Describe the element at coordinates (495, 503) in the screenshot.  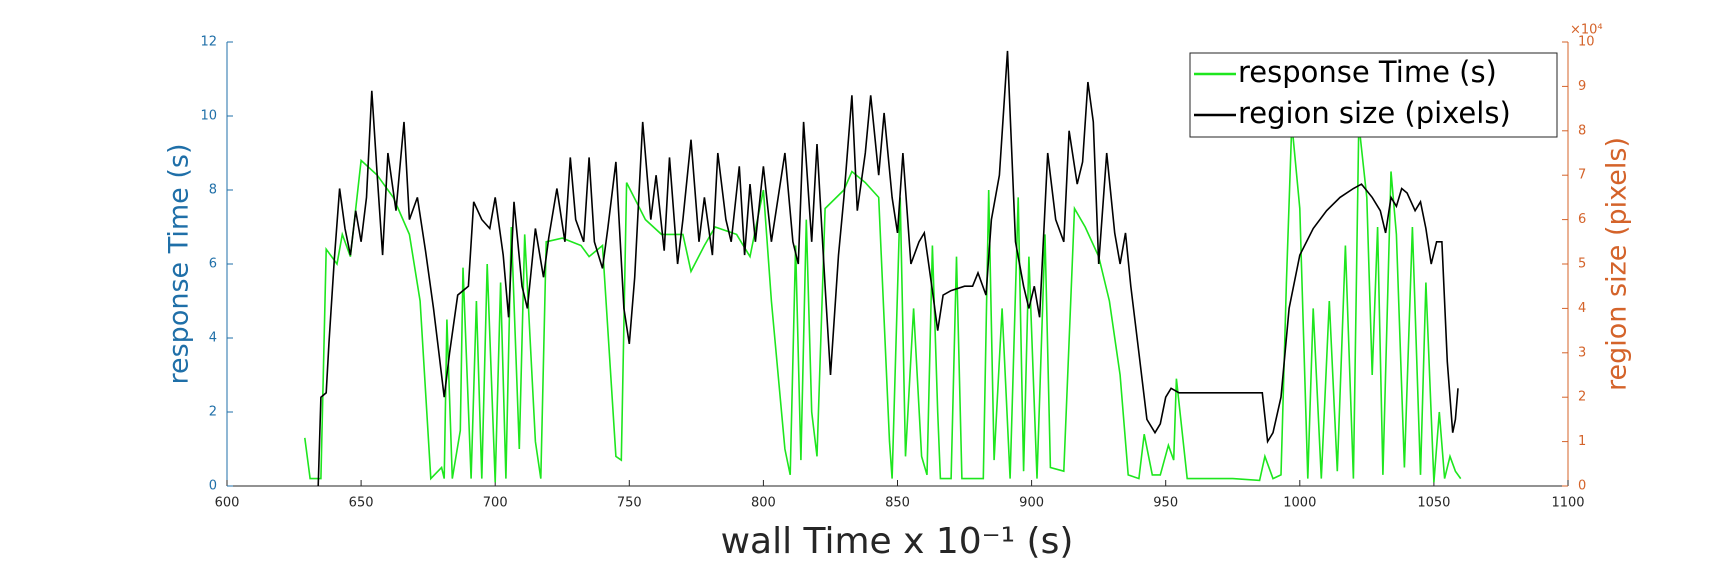
I see `x-tick-label: 700` at that location.